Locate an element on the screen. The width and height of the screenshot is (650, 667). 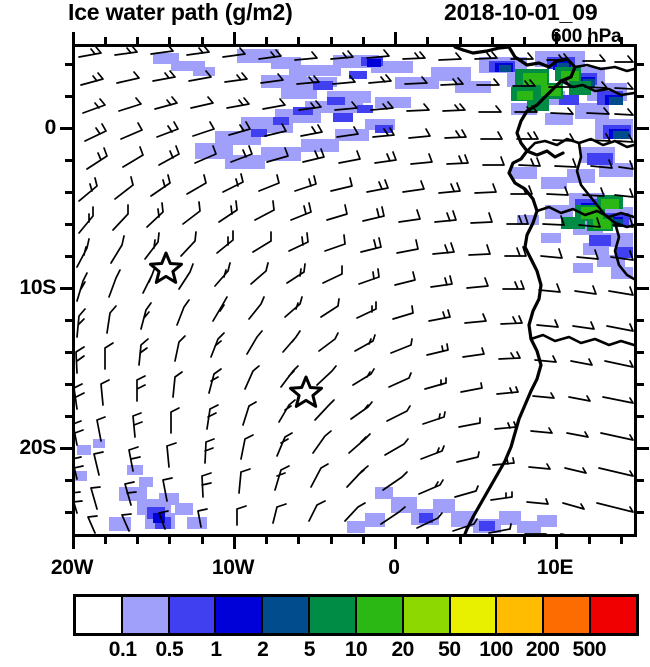
colorbar-label-3: 2 is located at coordinates (263, 649).